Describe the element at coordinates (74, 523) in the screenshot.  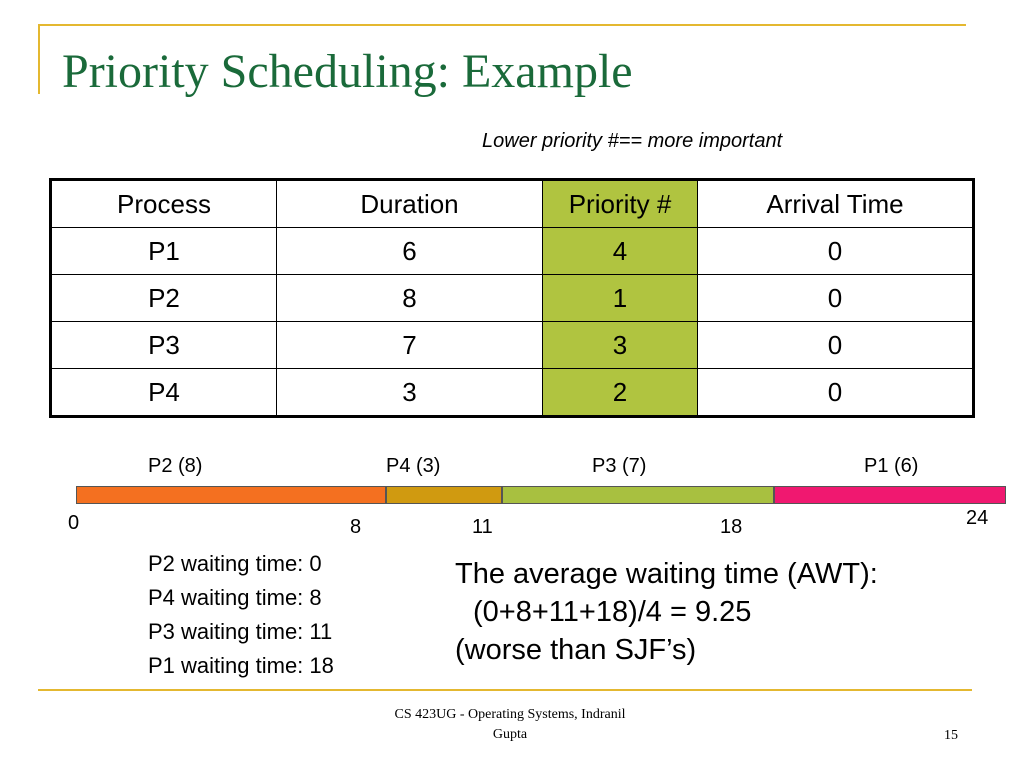
I see `gantt-tick-0: 0` at that location.